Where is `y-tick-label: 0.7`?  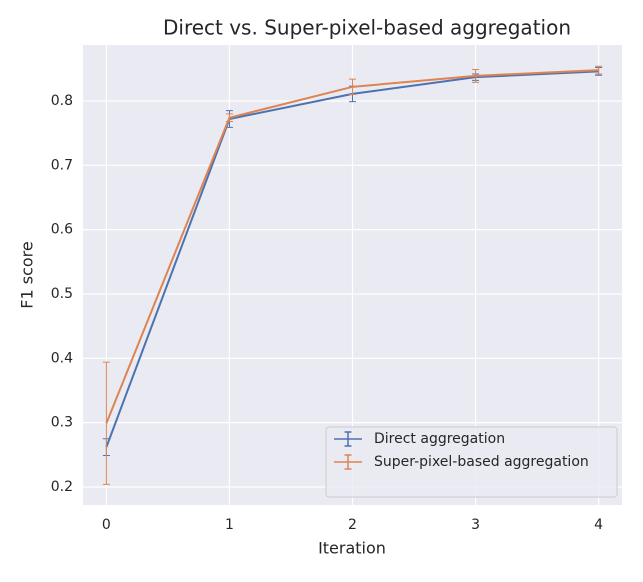 y-tick-label: 0.7 is located at coordinates (62, 165).